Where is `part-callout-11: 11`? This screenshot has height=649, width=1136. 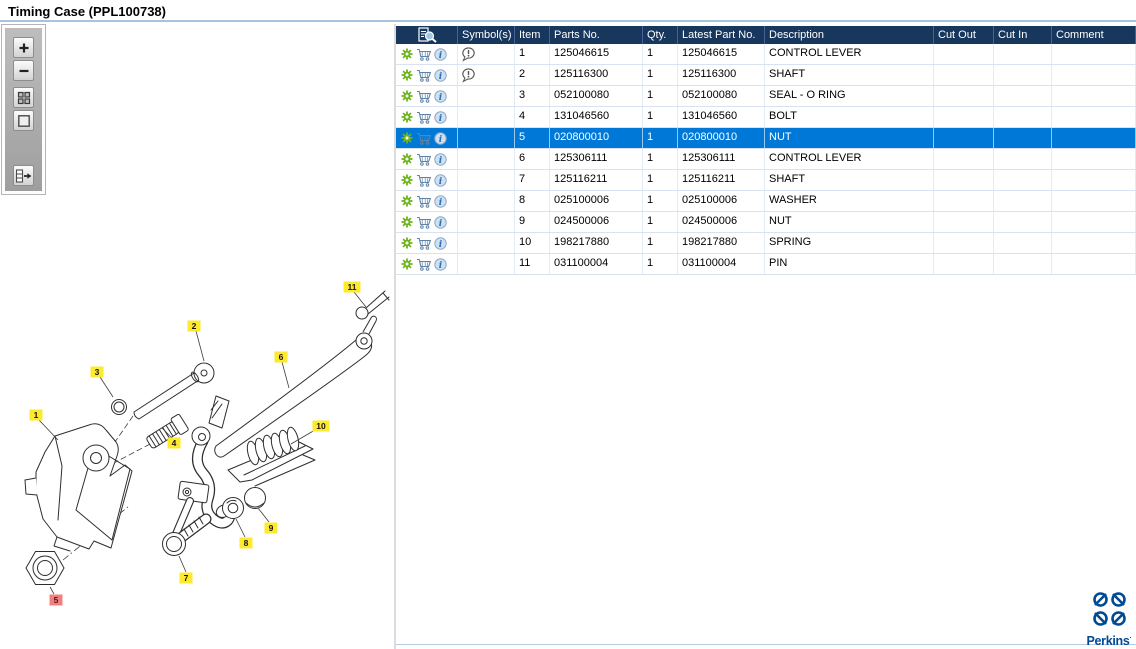
part-callout-11: 11 is located at coordinates (352, 287).